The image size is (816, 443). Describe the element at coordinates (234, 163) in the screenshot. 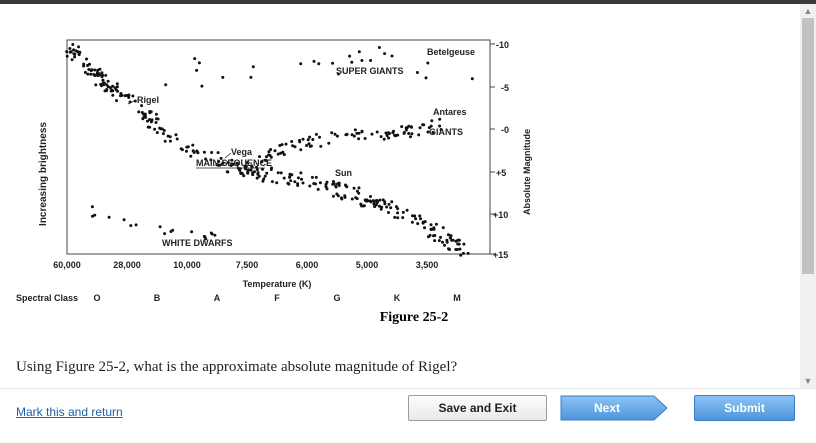

I see `region-label-main-sequence: MAIN SEQUENCE` at that location.